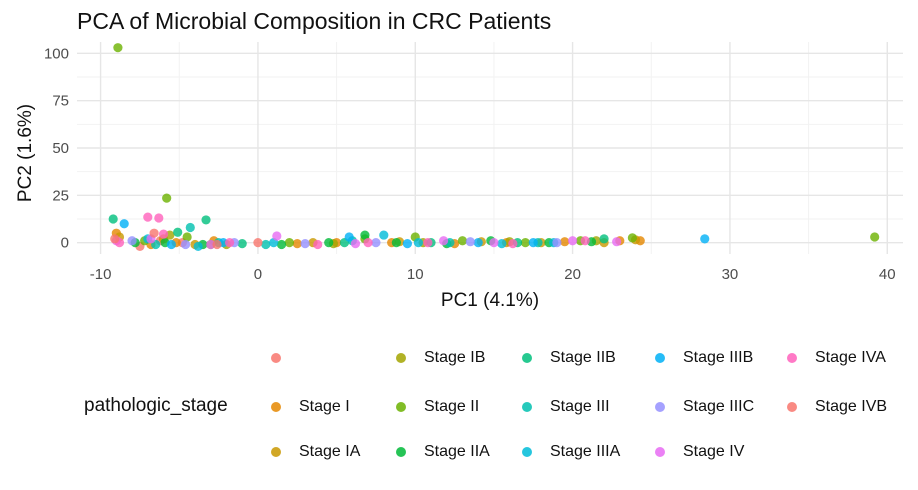 The height and width of the screenshot is (490, 918). I want to click on y-tick-label: 25, so click(60, 195).